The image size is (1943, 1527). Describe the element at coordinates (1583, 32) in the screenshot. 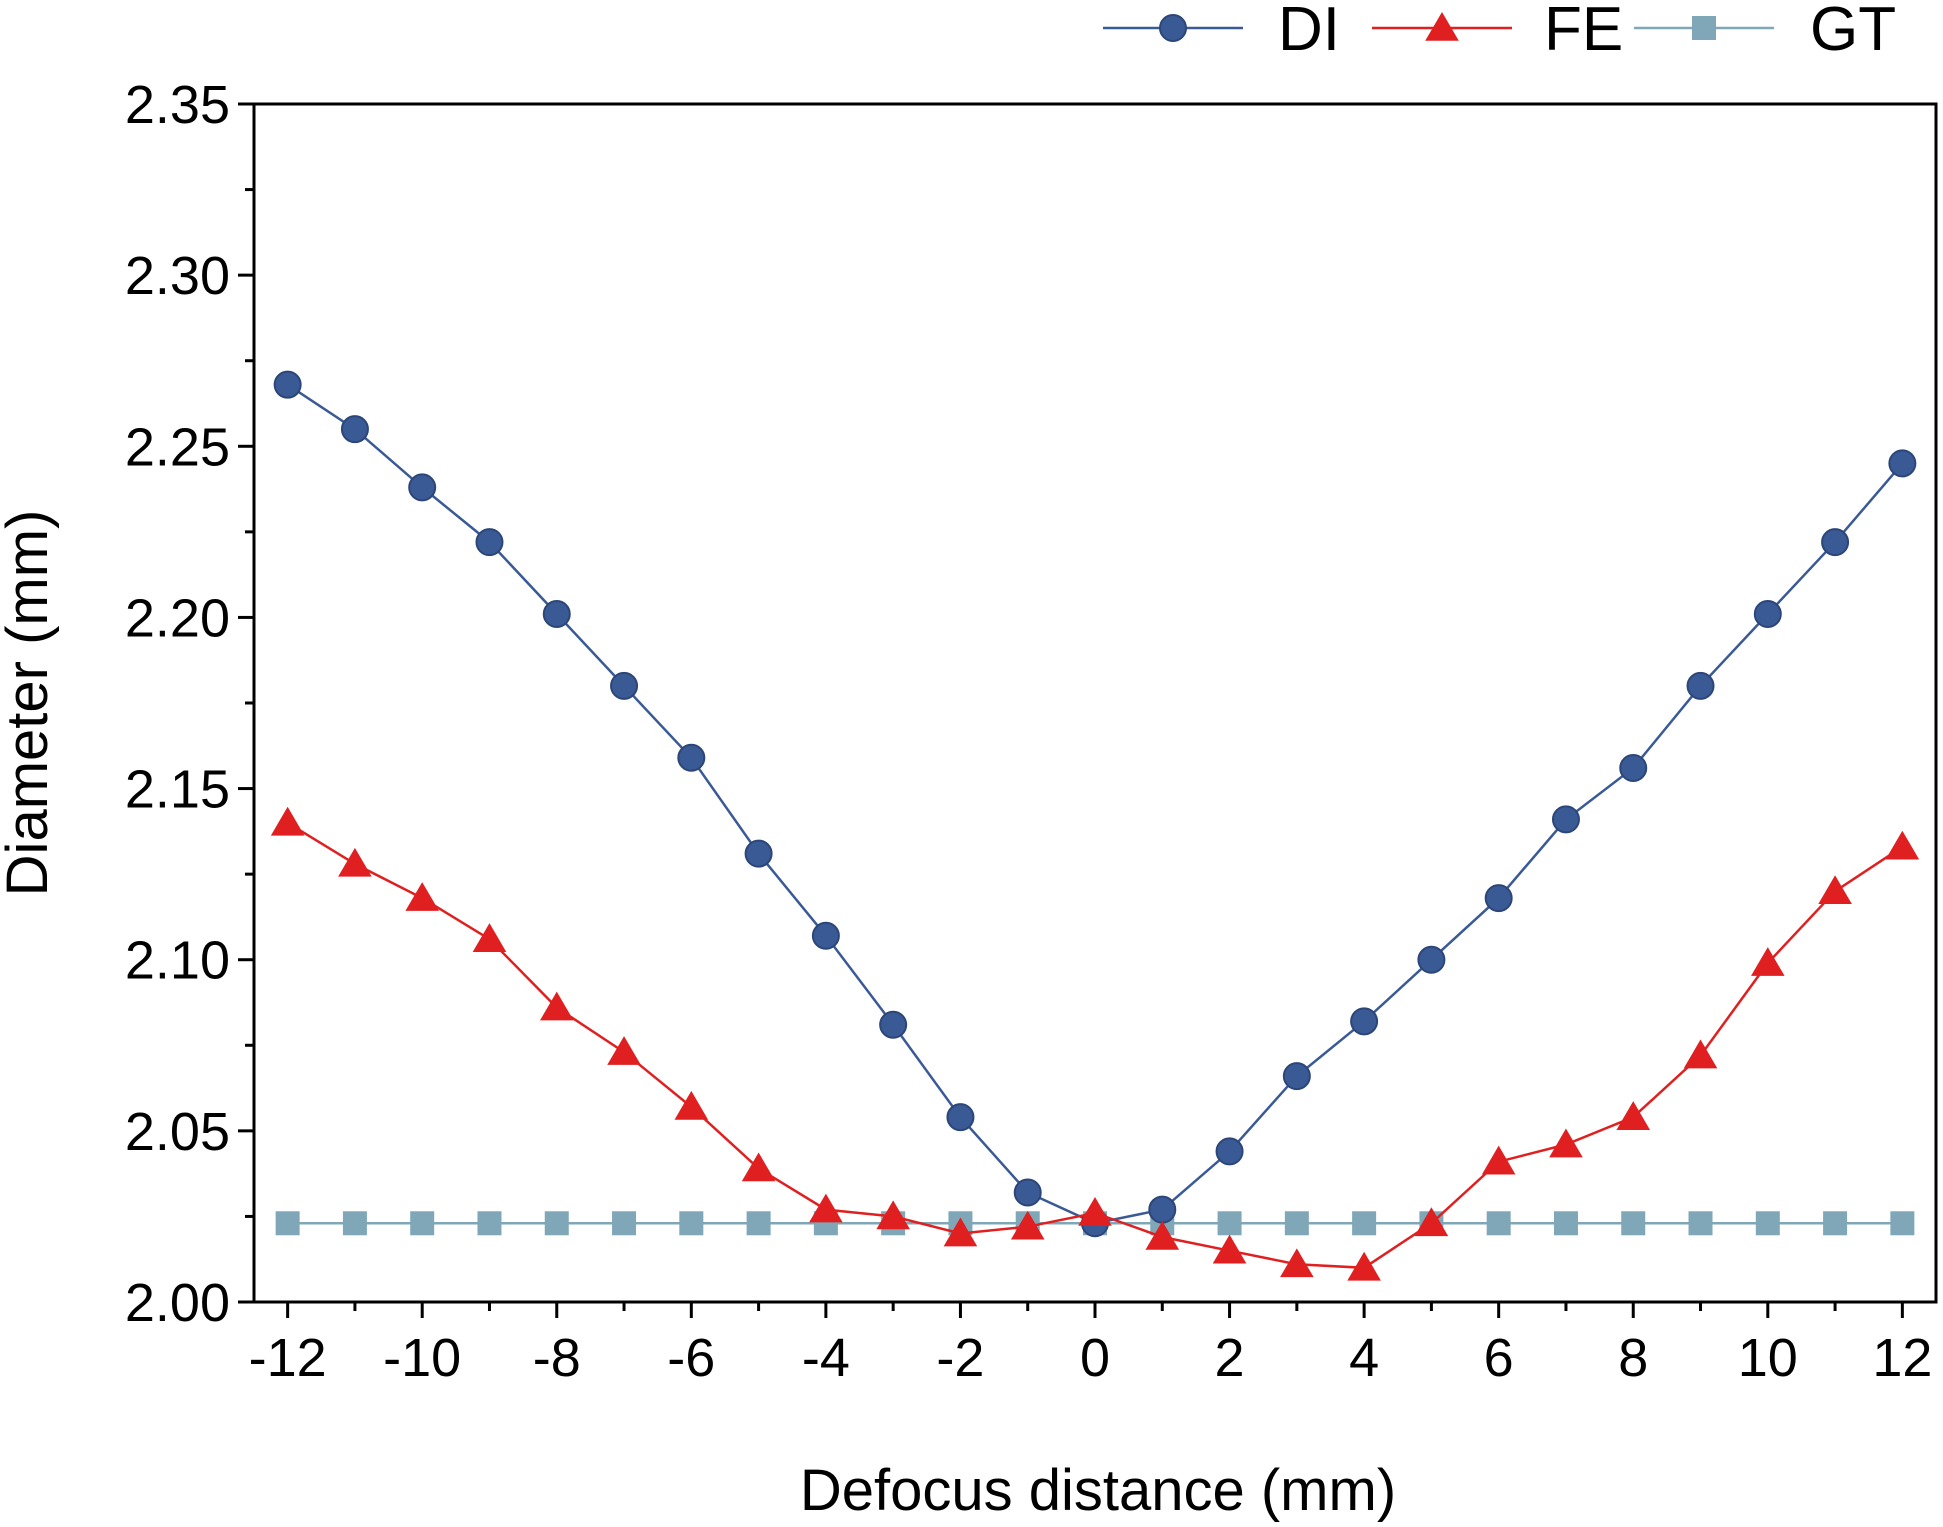

I see `legend-label: FE` at that location.